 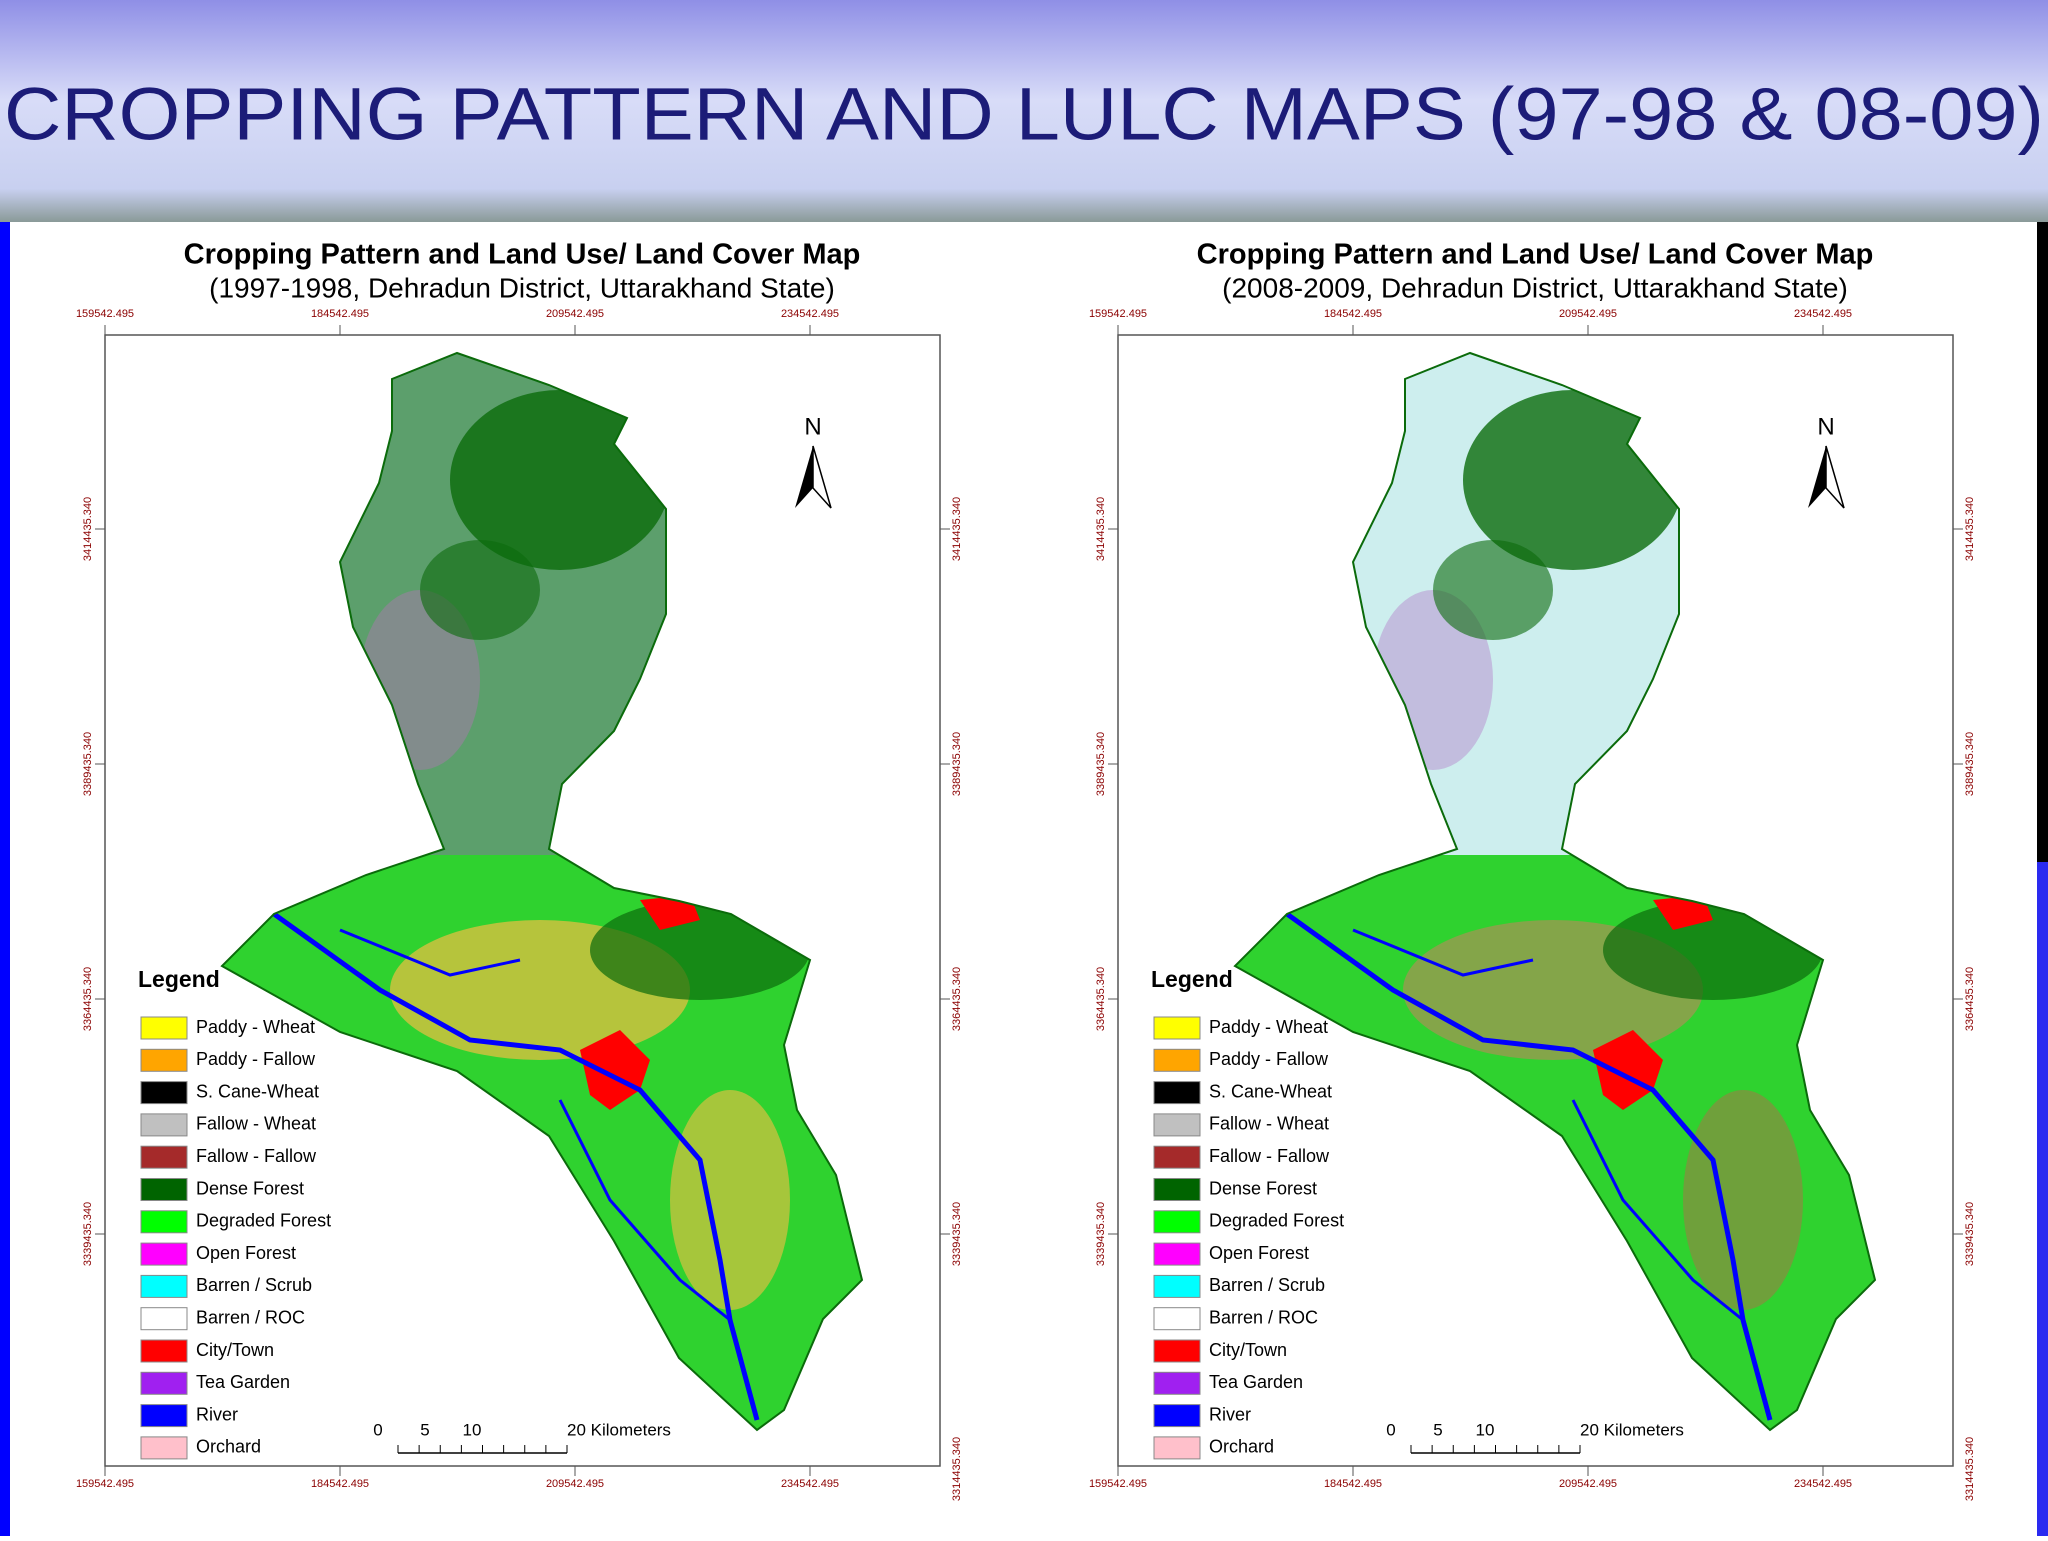 What do you see at coordinates (1263, 1317) in the screenshot?
I see `legend-label: Barren / ROC` at bounding box center [1263, 1317].